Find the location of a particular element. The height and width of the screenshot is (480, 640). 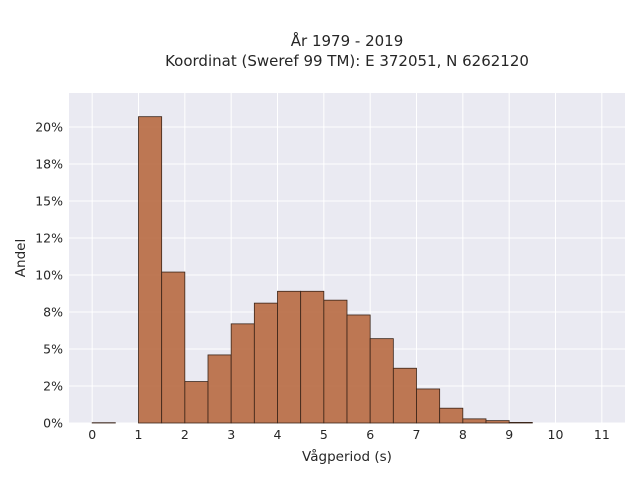

x-tick-label: 11 is located at coordinates (602, 434).